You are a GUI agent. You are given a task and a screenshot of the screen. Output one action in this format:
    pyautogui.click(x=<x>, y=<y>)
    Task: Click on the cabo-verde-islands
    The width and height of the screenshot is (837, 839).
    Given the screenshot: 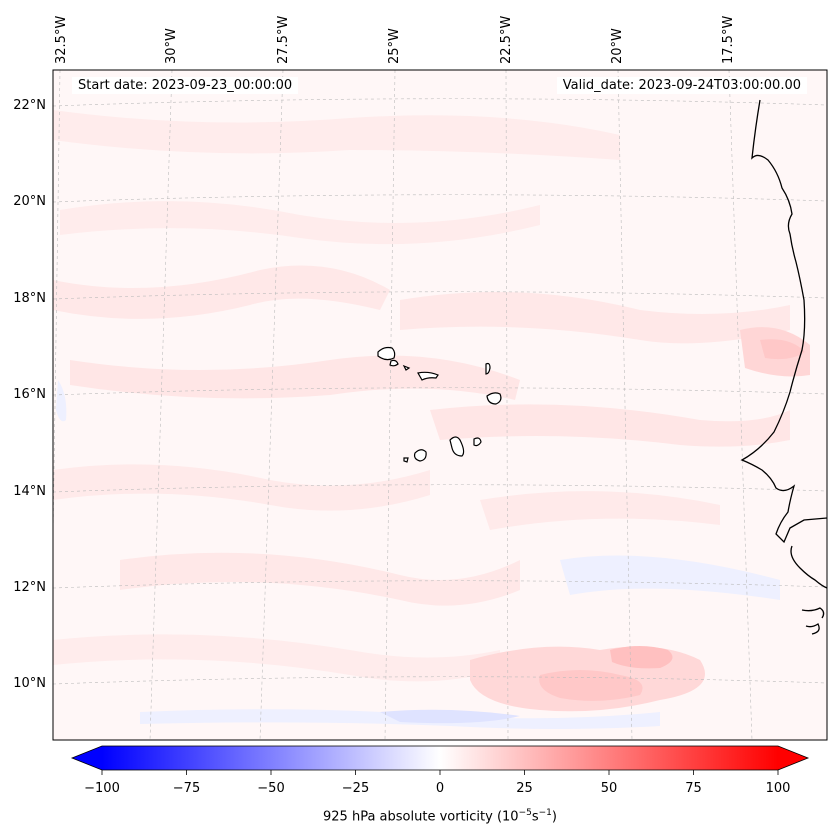 What is the action you would take?
    pyautogui.click(x=439, y=404)
    